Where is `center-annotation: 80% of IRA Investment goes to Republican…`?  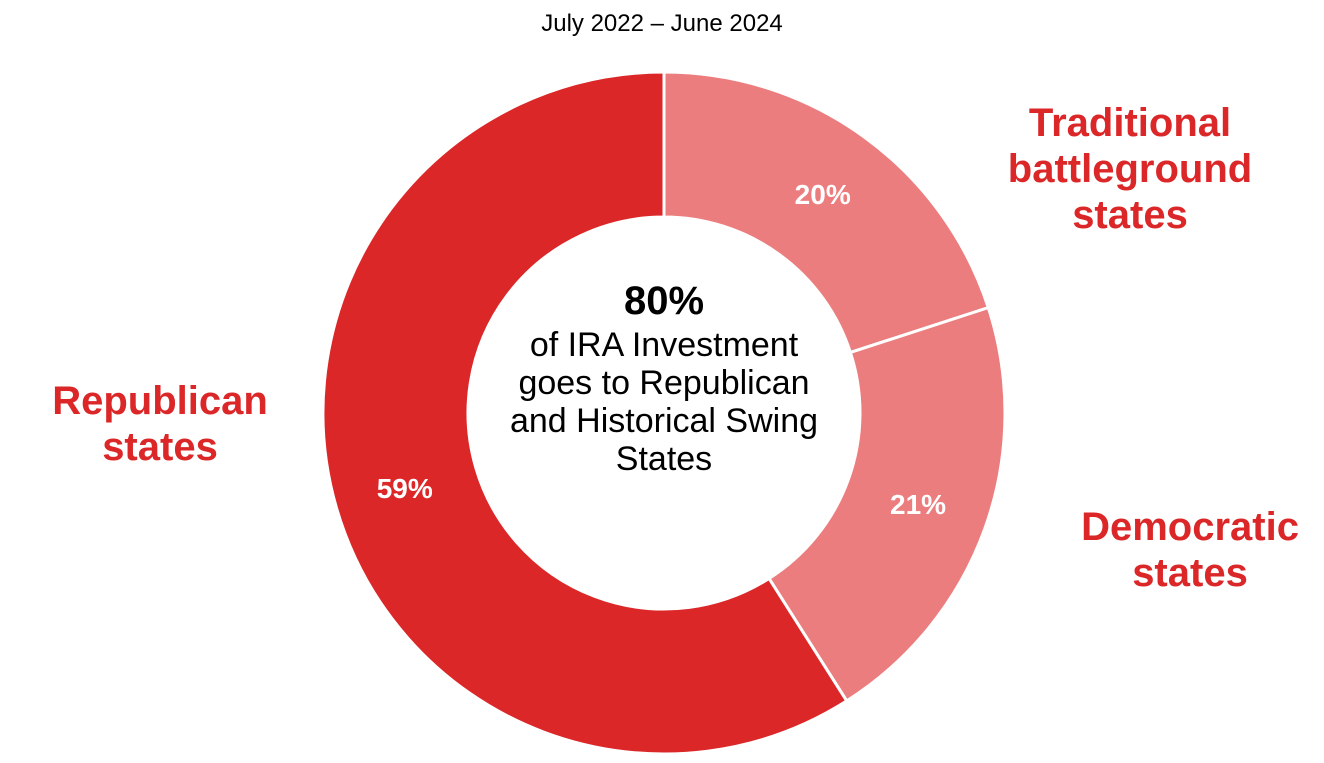 center-annotation: 80% of IRA Investment goes to Republican… is located at coordinates (664, 377).